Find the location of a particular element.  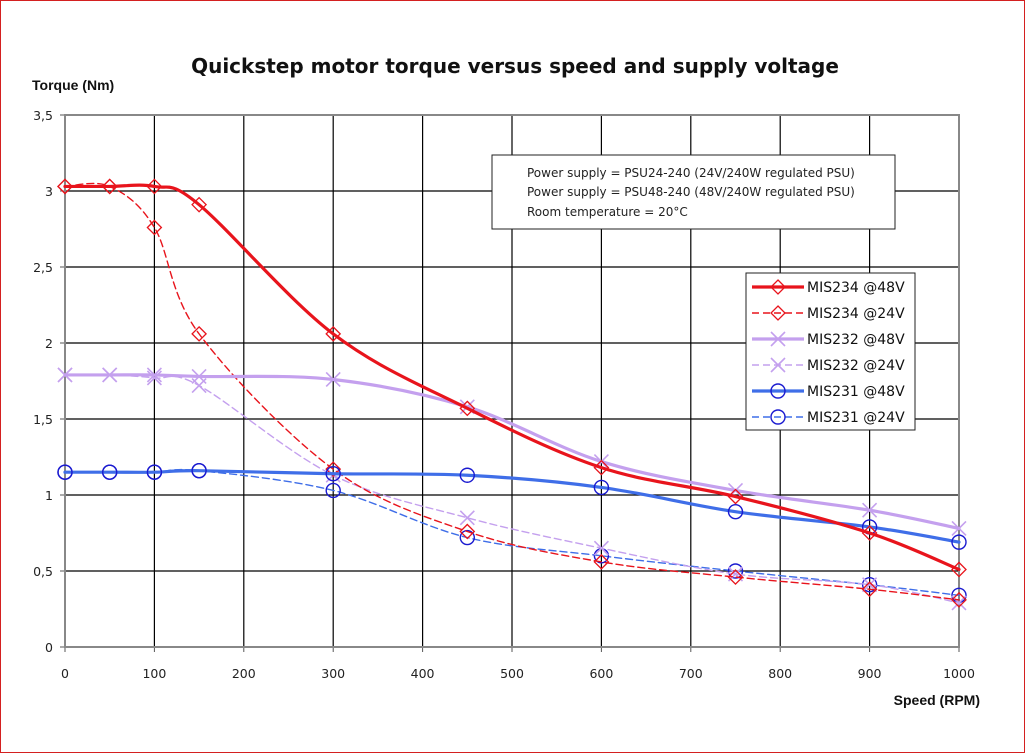

legend-border is located at coordinates (830, 351).